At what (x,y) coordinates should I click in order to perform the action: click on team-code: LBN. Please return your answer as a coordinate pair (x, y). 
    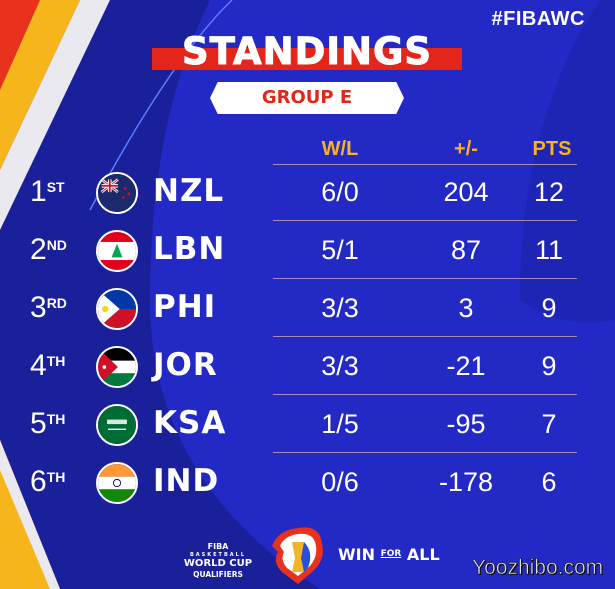
    Looking at the image, I should click on (189, 249).